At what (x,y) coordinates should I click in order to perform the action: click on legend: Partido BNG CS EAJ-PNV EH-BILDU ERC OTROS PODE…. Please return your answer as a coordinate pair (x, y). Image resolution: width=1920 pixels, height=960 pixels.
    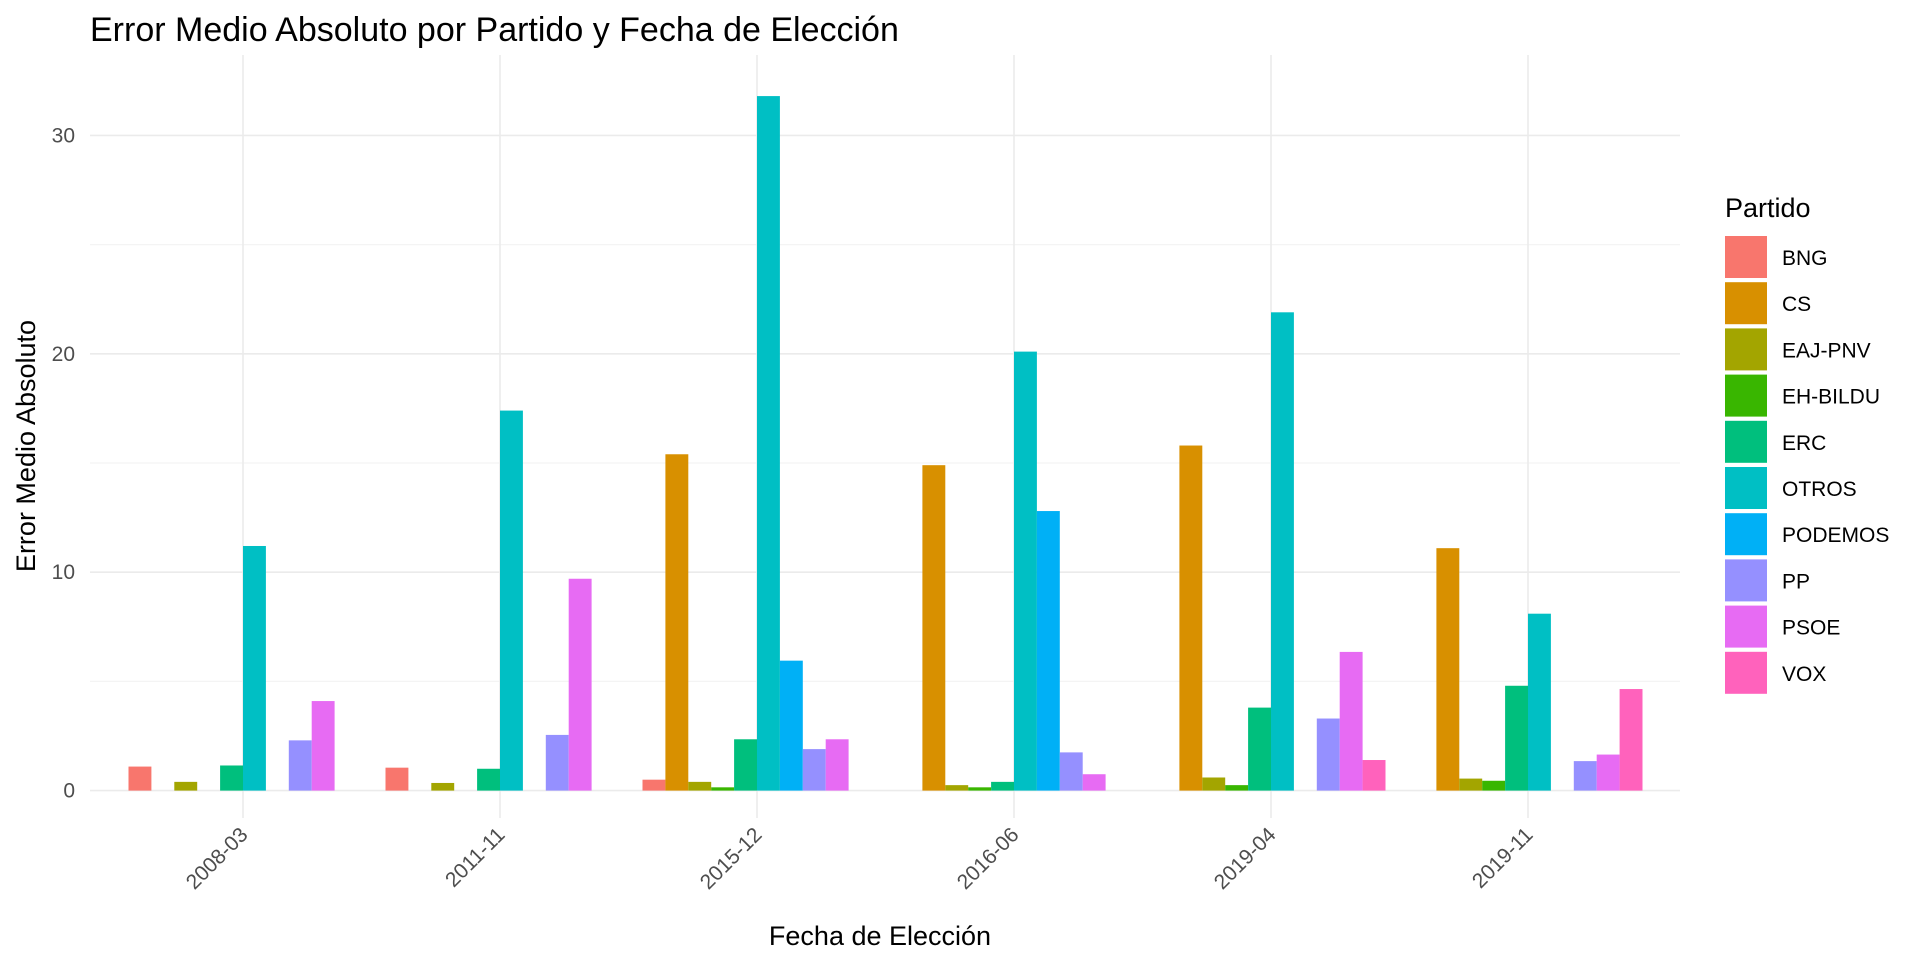
    Looking at the image, I should click on (1807, 443).